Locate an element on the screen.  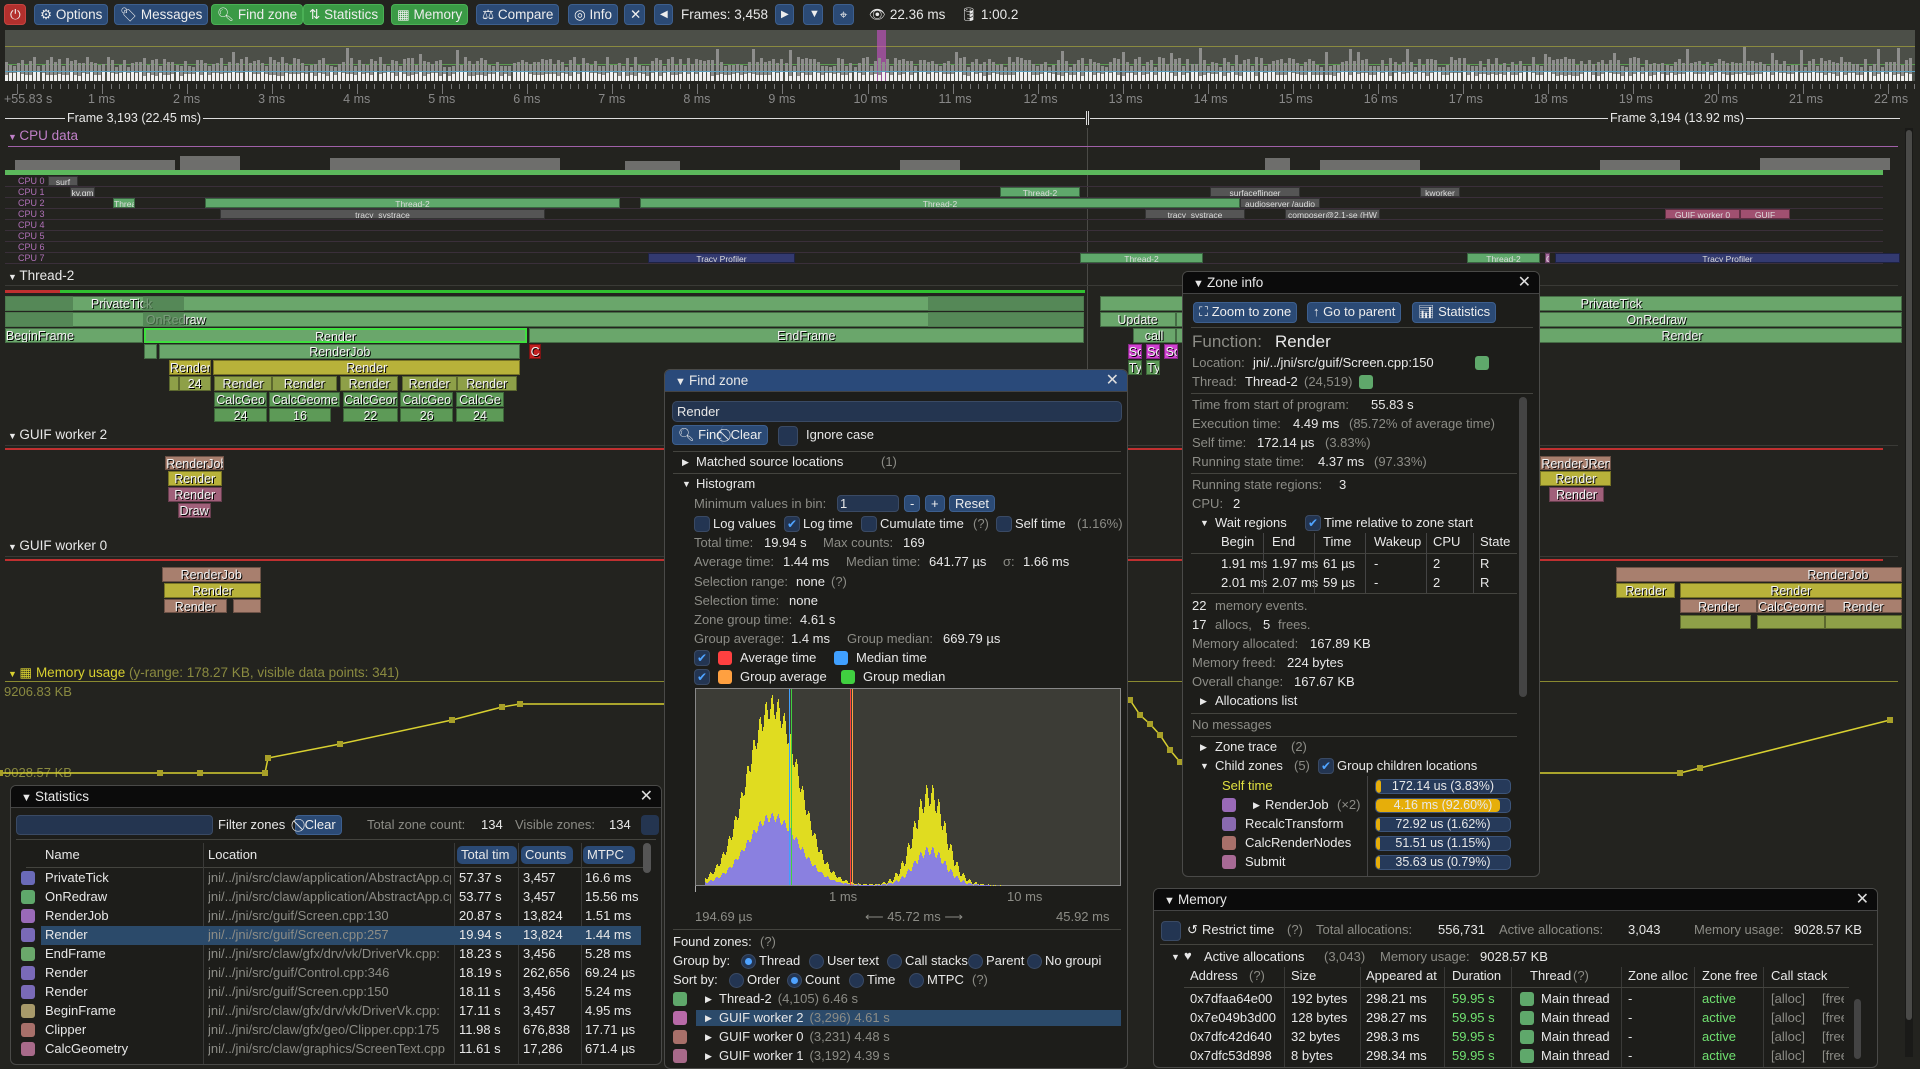
restrict-time-checkbox is located at coordinates (1171, 931).